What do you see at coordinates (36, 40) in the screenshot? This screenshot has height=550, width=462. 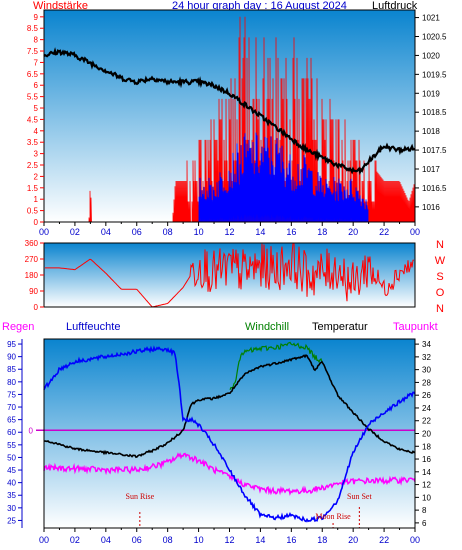 I see `wind-speed-tick-label: 8` at bounding box center [36, 40].